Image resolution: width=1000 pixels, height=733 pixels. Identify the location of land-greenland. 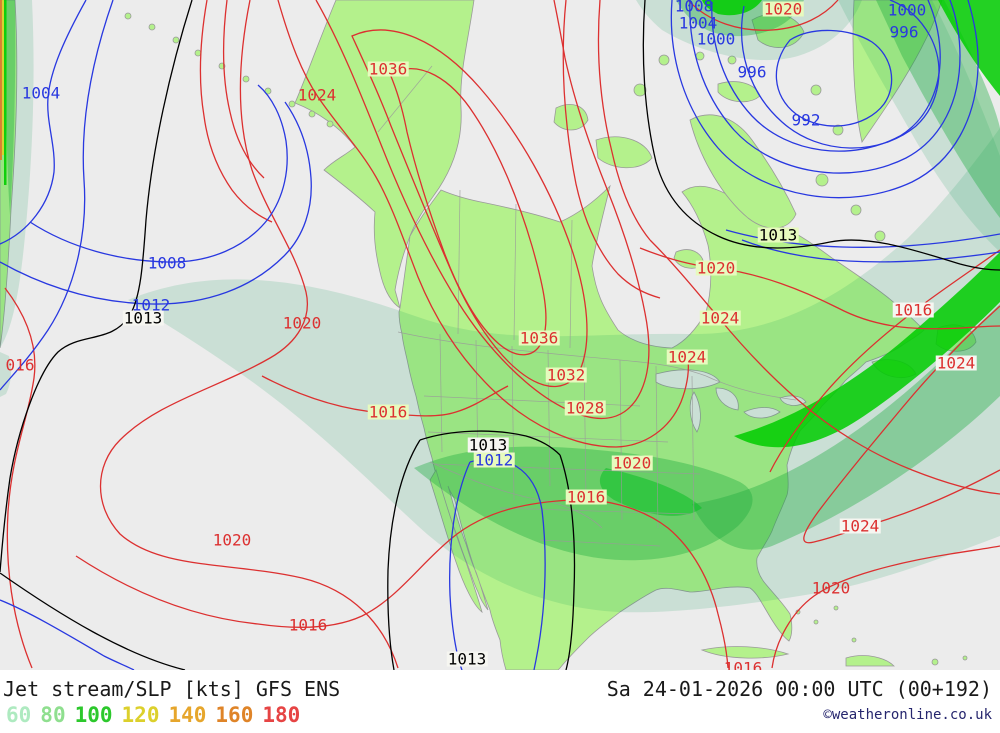
(897, 71).